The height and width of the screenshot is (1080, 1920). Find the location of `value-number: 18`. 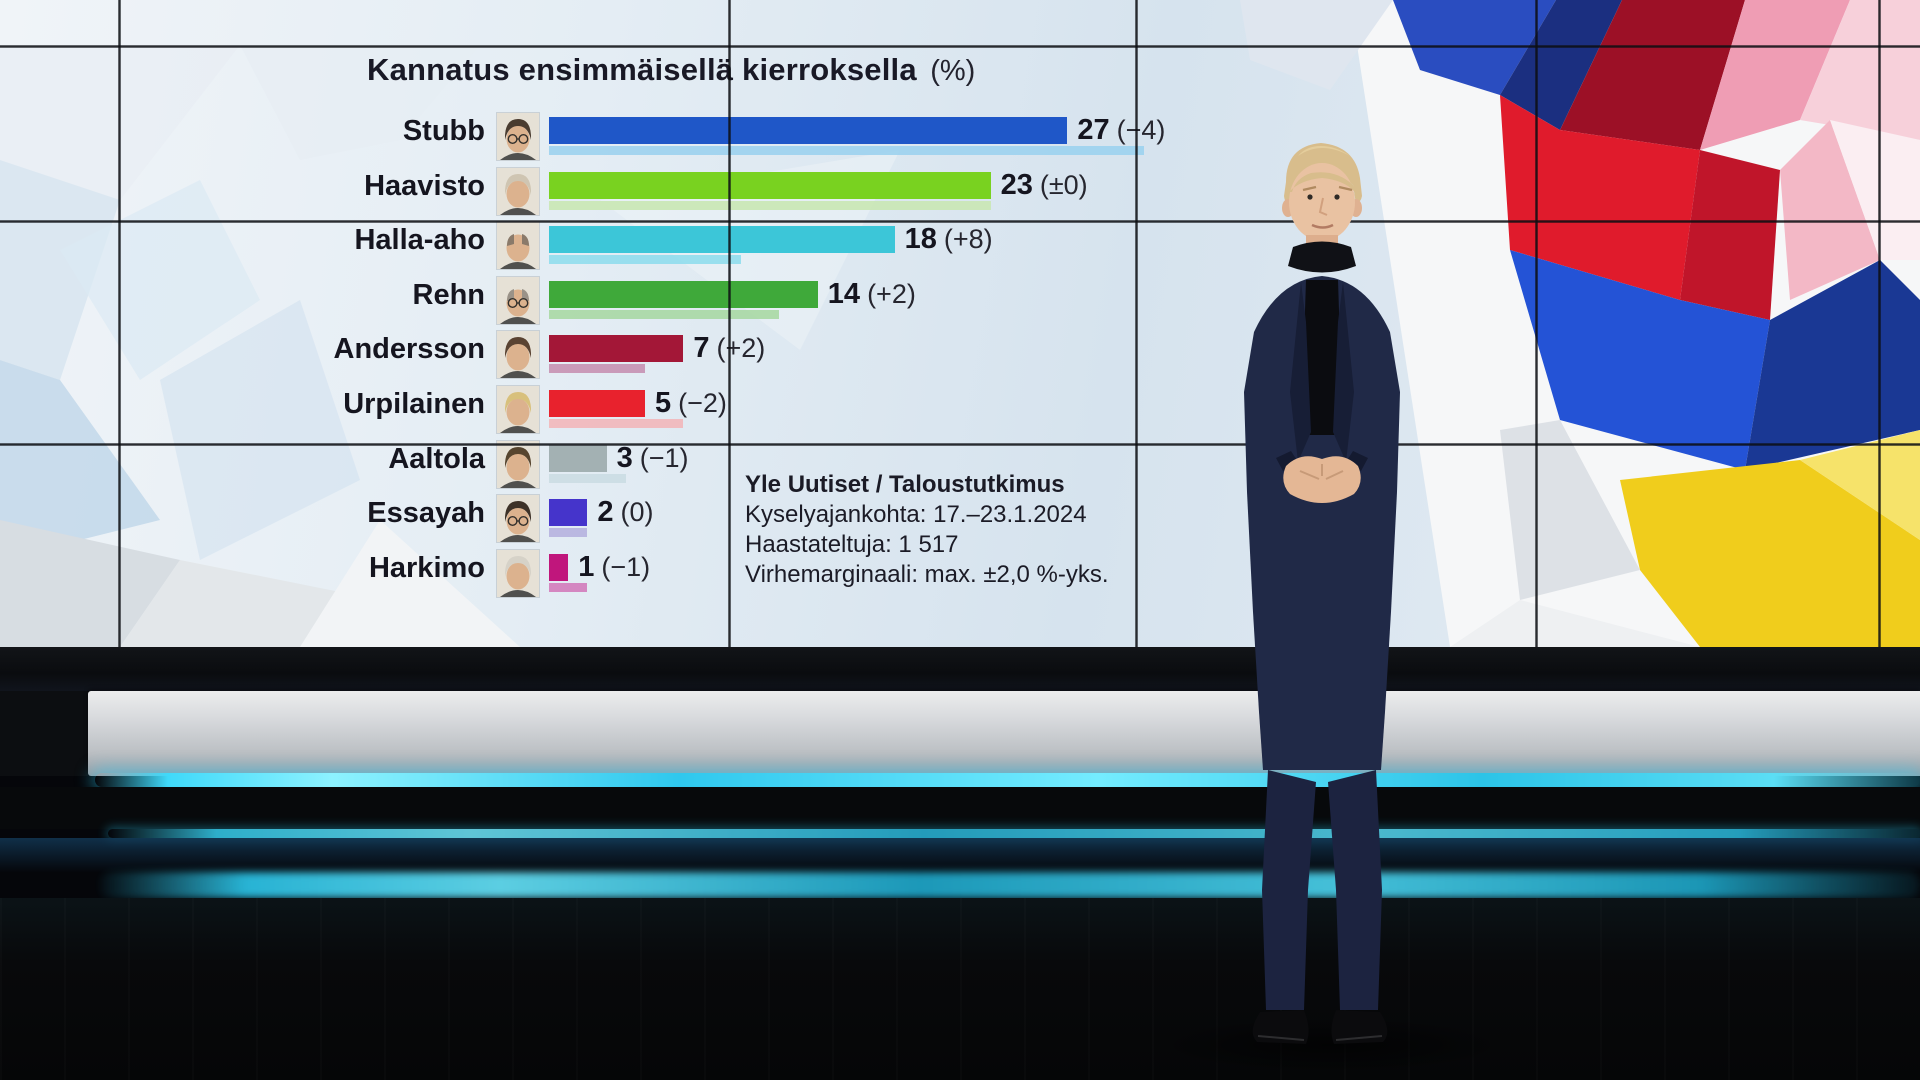

value-number: 18 is located at coordinates (920, 239).